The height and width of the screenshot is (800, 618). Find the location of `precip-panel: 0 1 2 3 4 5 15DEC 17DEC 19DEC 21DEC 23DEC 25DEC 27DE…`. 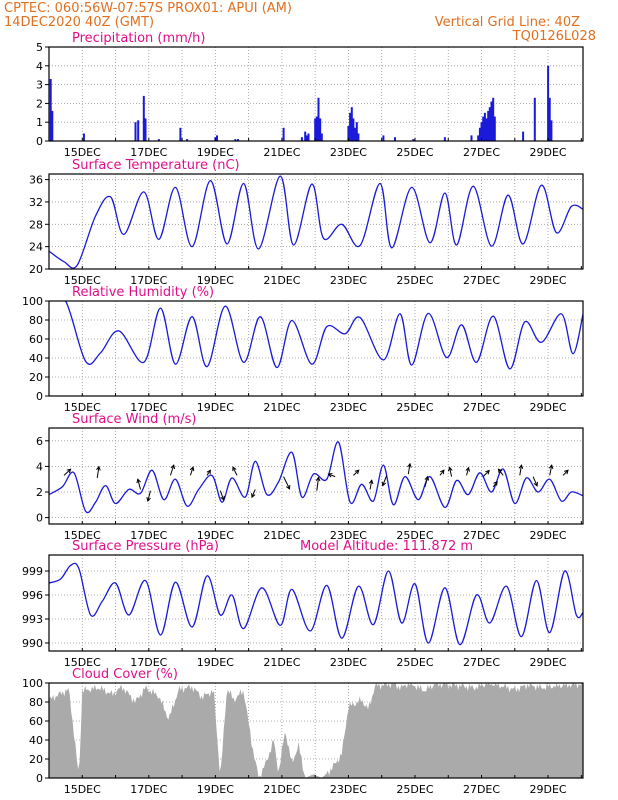

precip-panel: 0 1 2 3 4 5 15DEC 17DEC 19DEC 21DEC 23DEC 25DEC 27DE… is located at coordinates (310, 95).